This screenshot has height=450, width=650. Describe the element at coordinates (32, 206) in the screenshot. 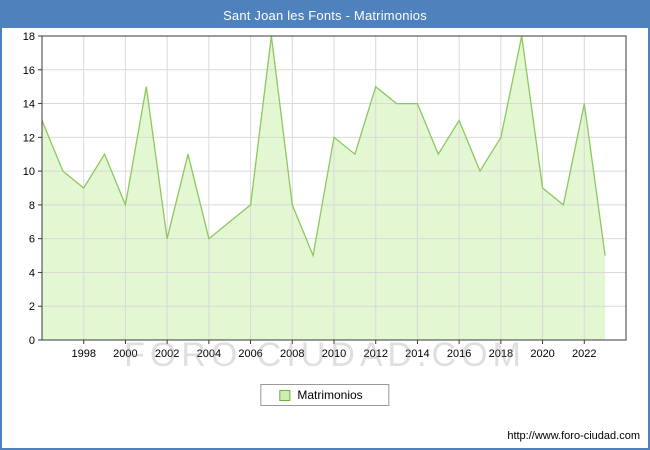

I see `y-tick-label: 8` at that location.